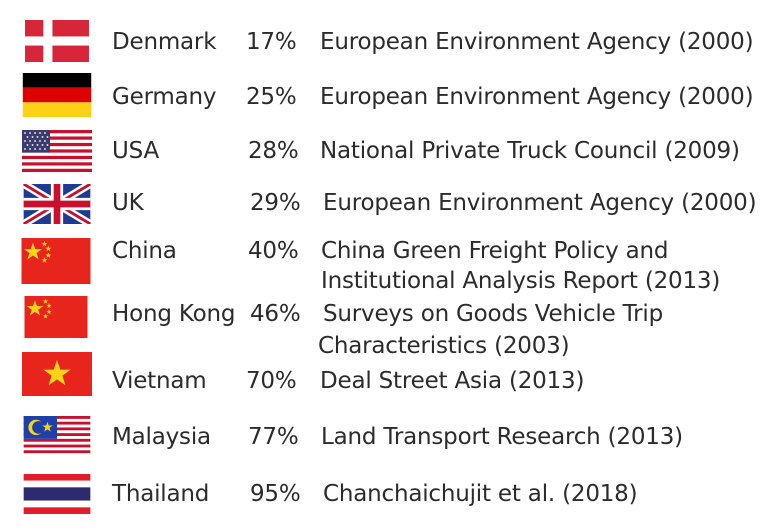 The height and width of the screenshot is (528, 768). Describe the element at coordinates (275, 203) in the screenshot. I see `percentage: 29%` at that location.